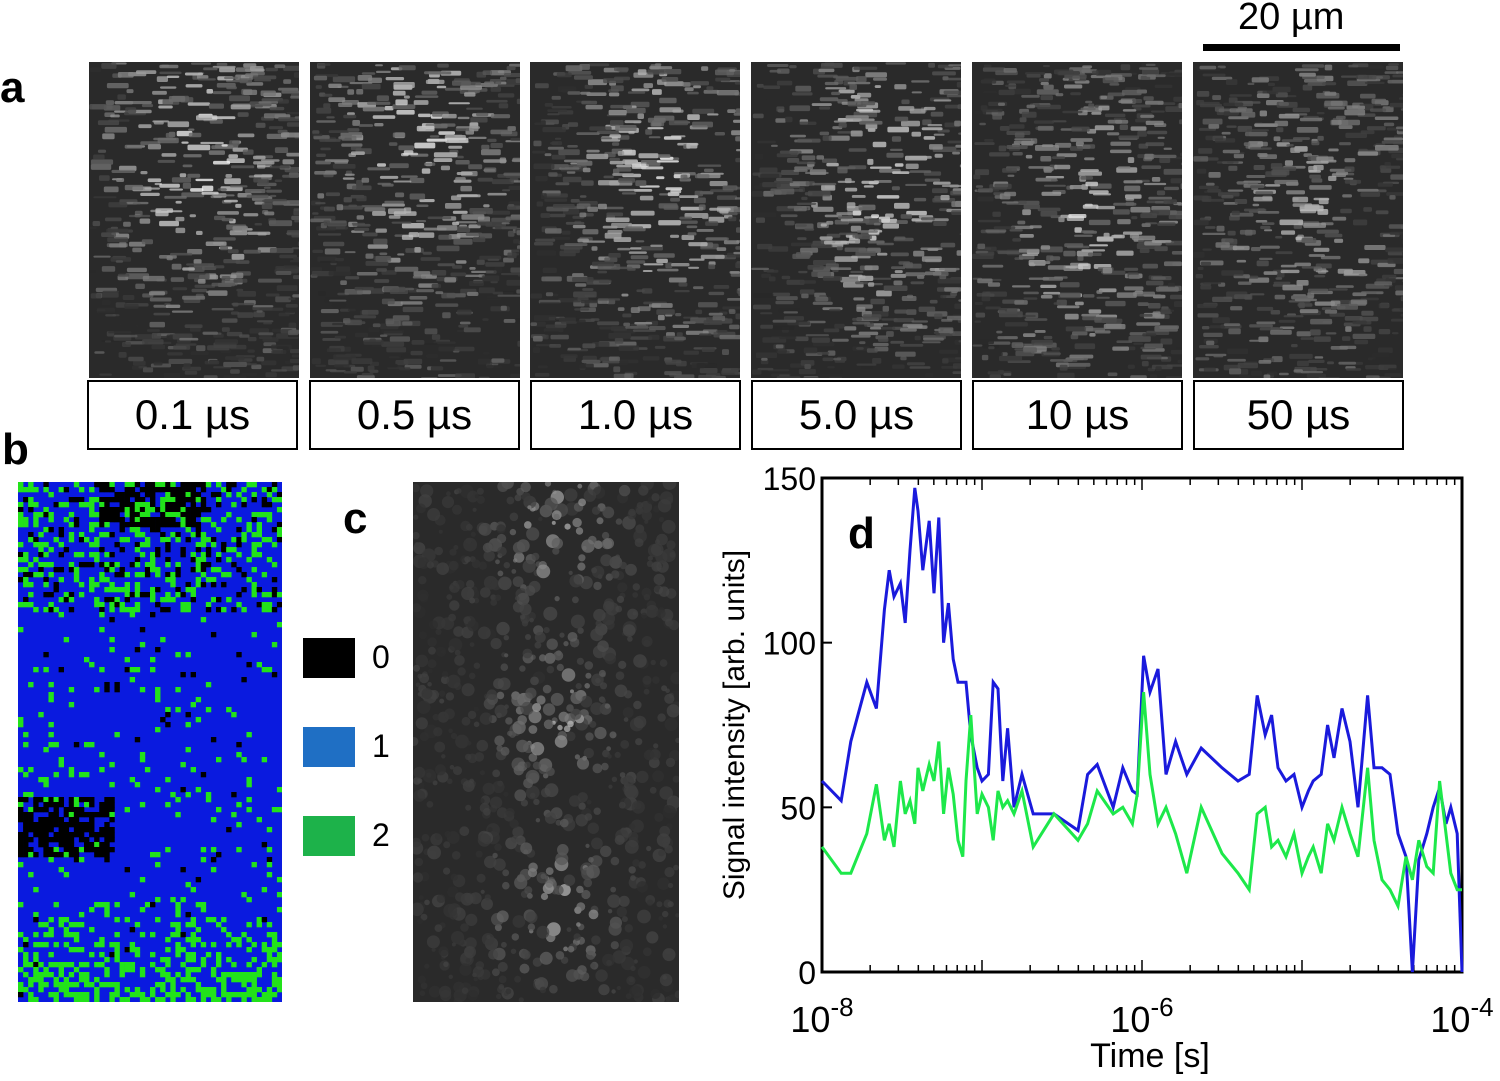  Describe the element at coordinates (789, 479) in the screenshot. I see `y-tick-label: 150` at that location.